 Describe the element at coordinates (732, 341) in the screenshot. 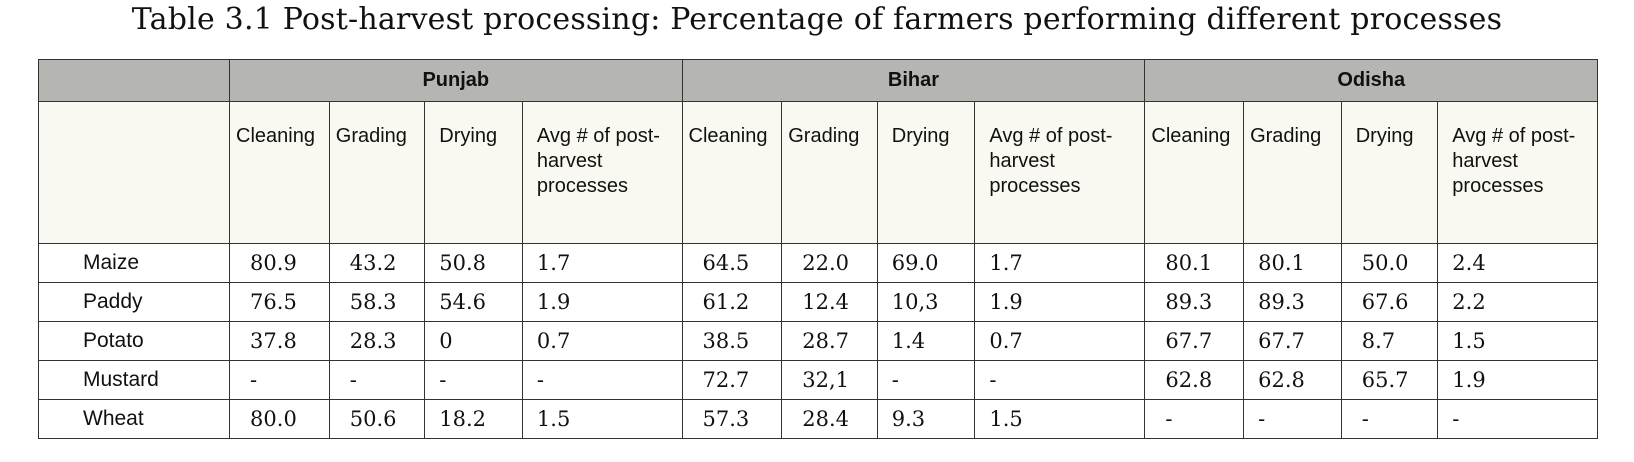

I see `table-cell: 38.5` at that location.